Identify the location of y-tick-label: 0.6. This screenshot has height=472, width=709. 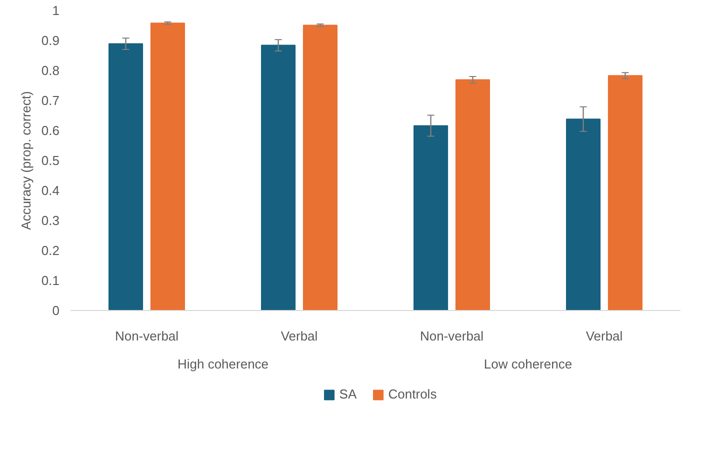
(50, 130).